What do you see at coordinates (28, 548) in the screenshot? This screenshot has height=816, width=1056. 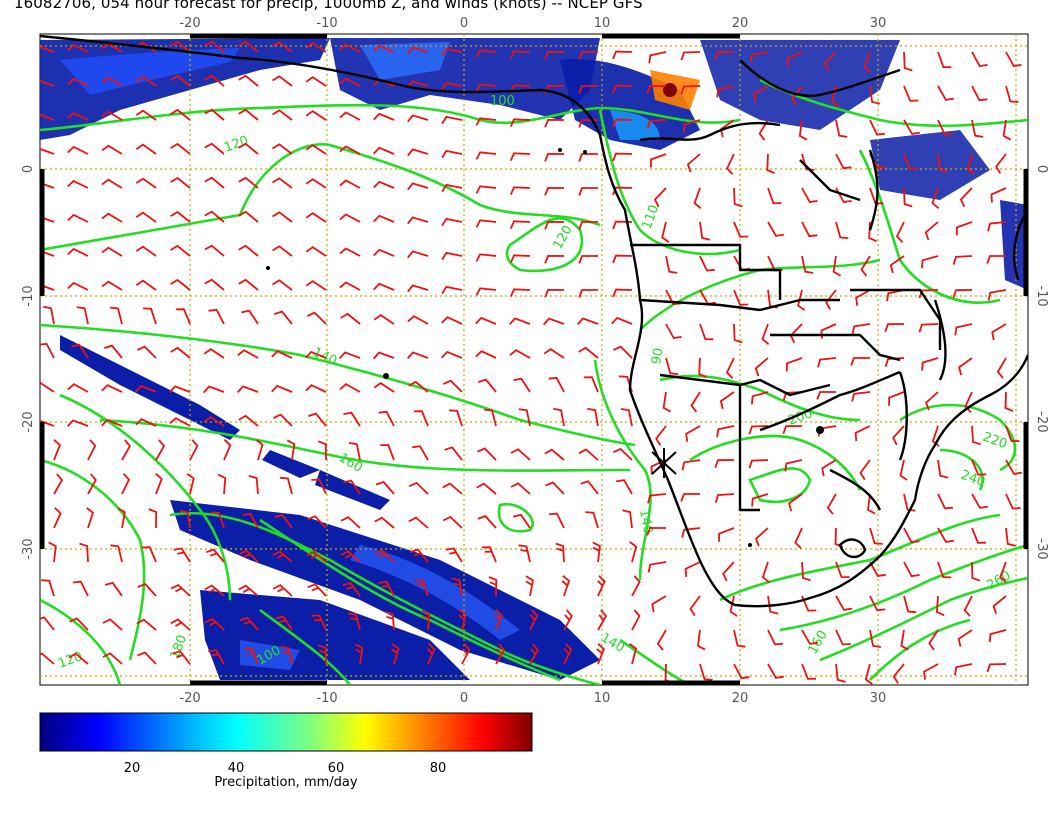 I see `lat-tick: -30` at bounding box center [28, 548].